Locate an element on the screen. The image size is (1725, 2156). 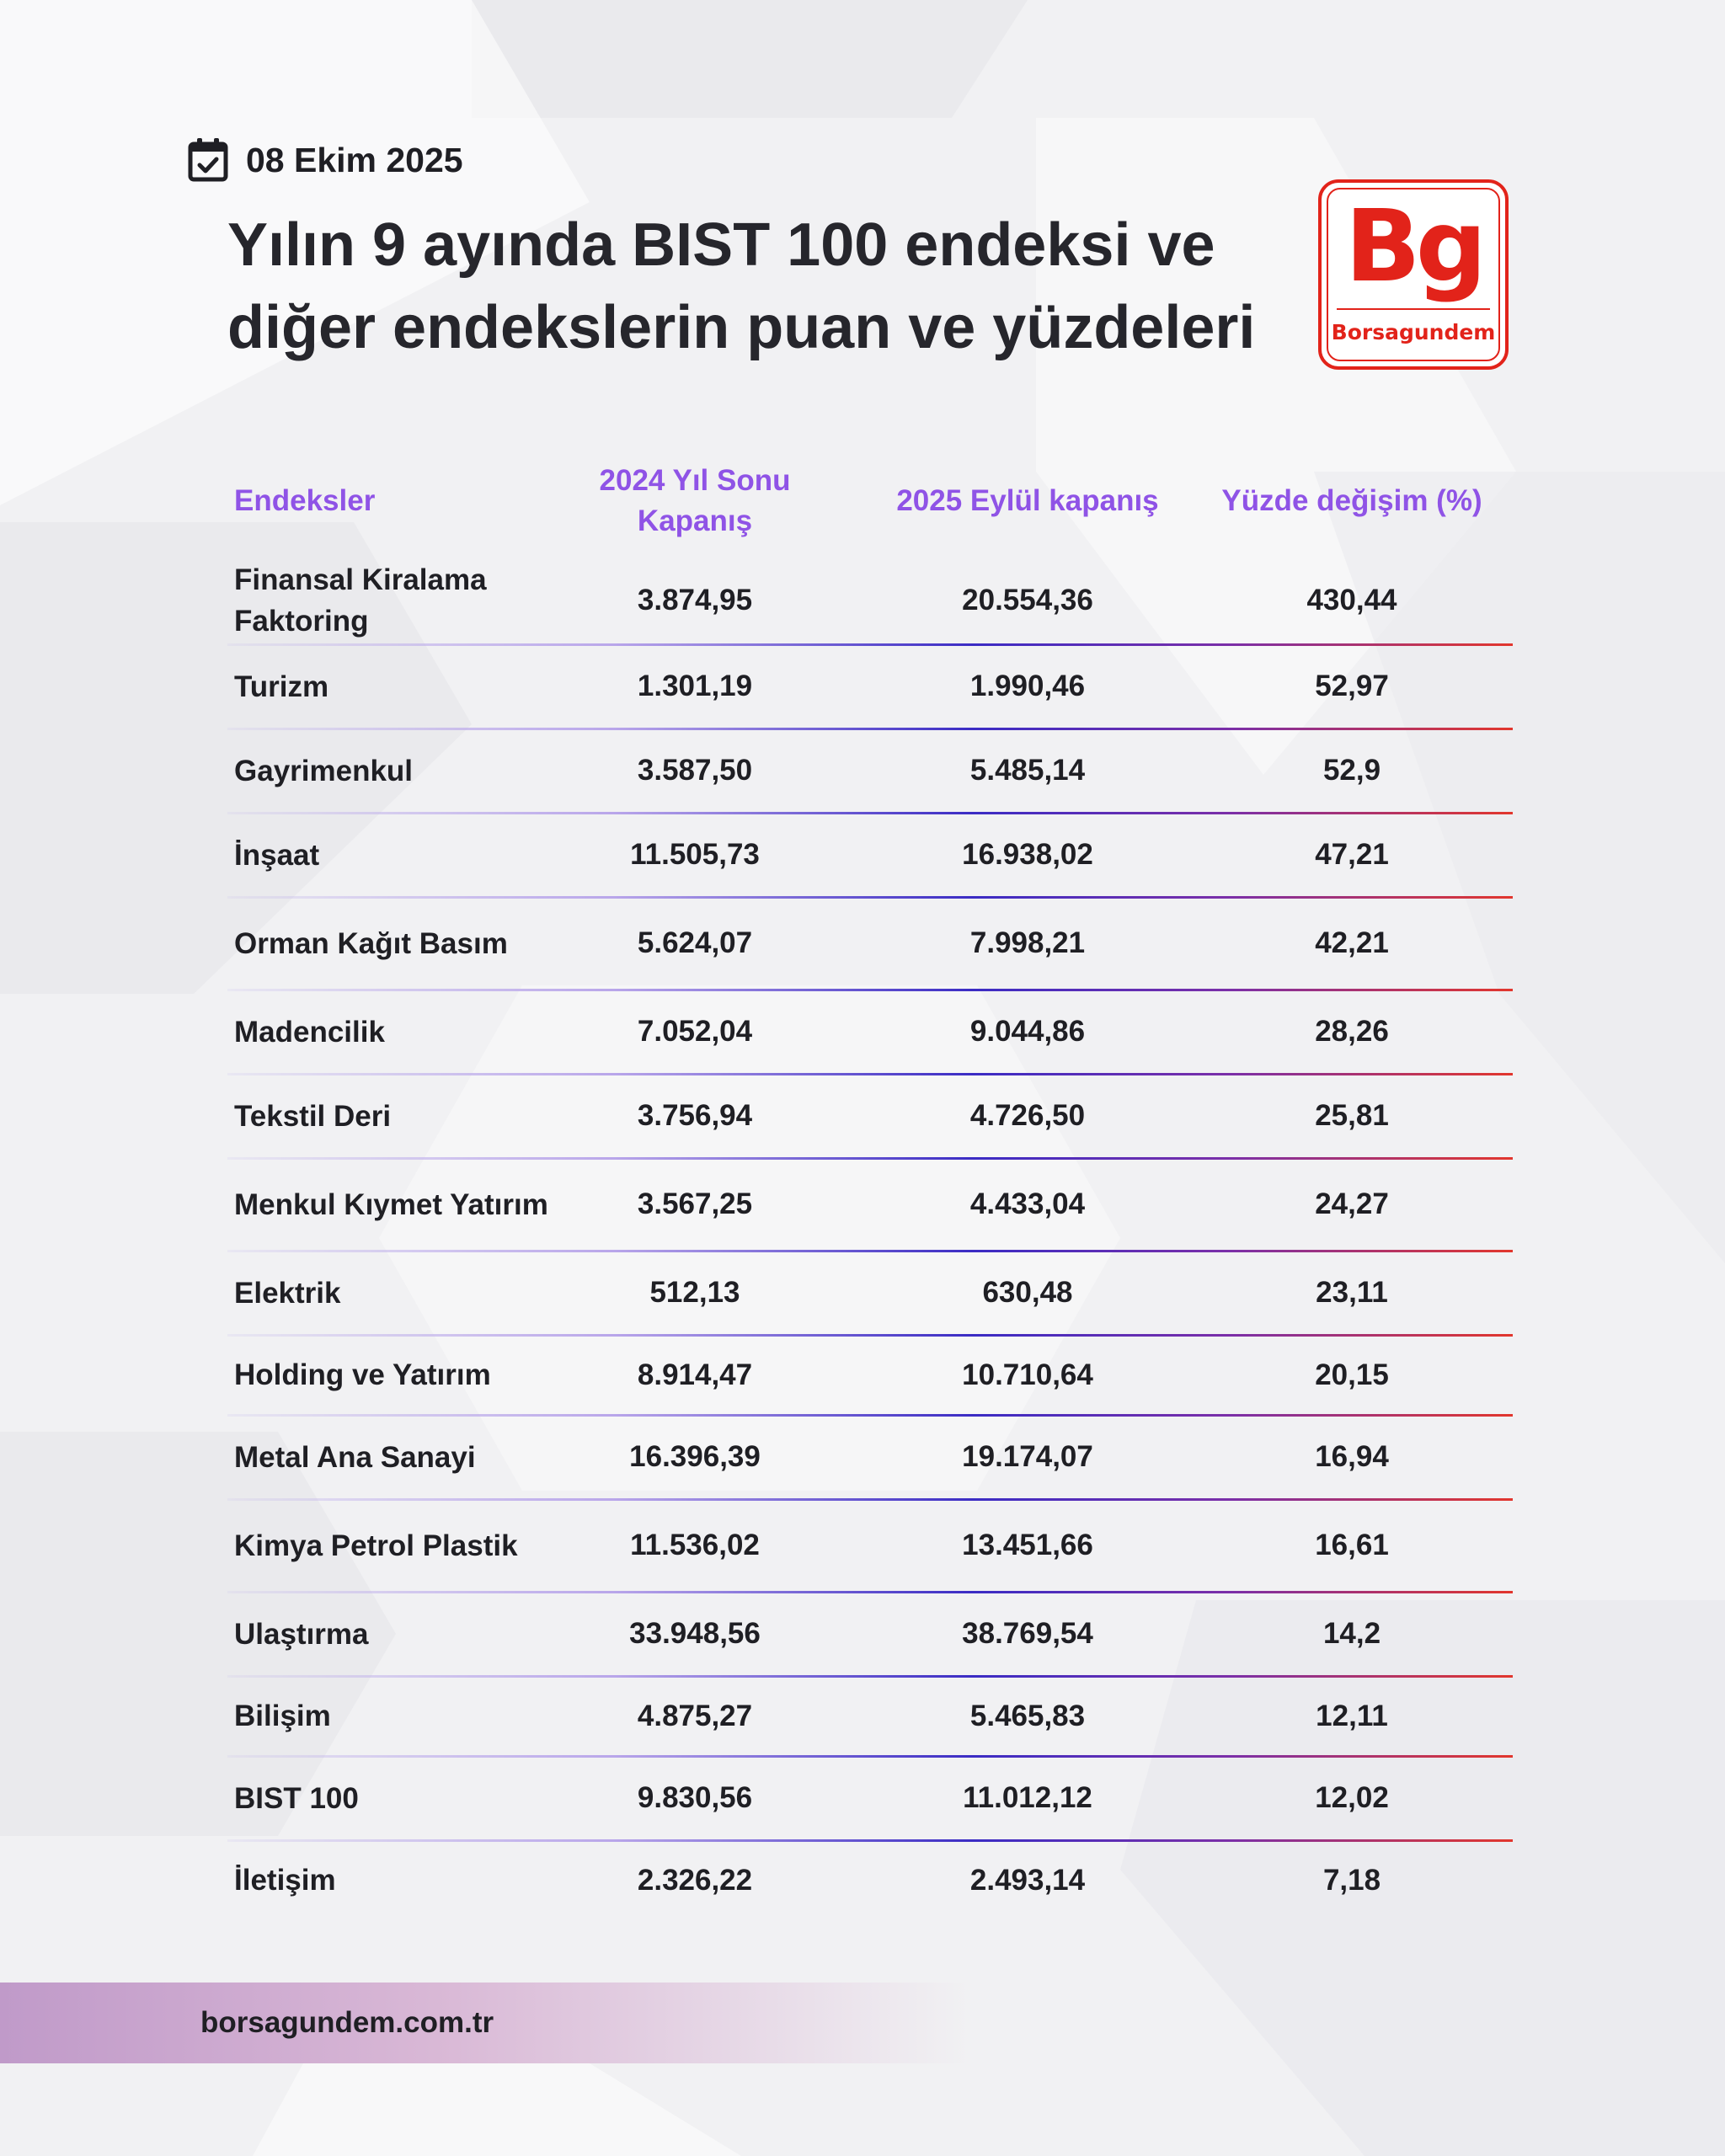
close-2024-value: 4.875,27 is located at coordinates (695, 1715).